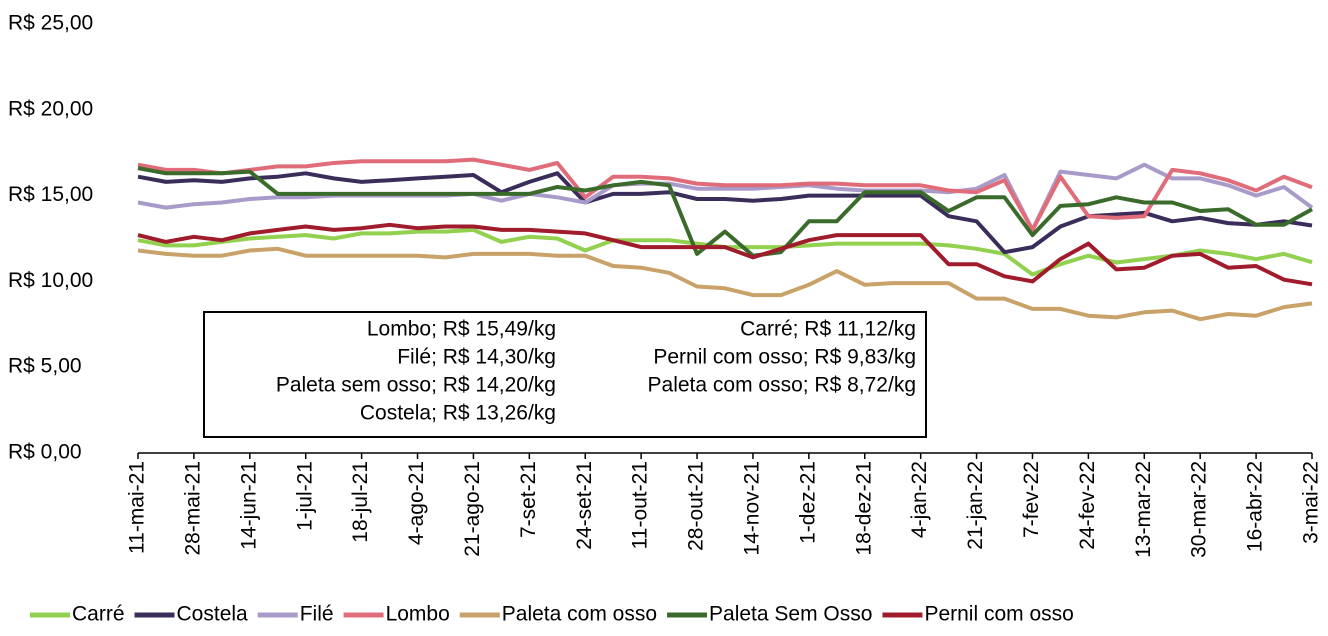 The width and height of the screenshot is (1328, 636). What do you see at coordinates (528, 499) in the screenshot?
I see `x-tick-label: 7-set-21` at bounding box center [528, 499].